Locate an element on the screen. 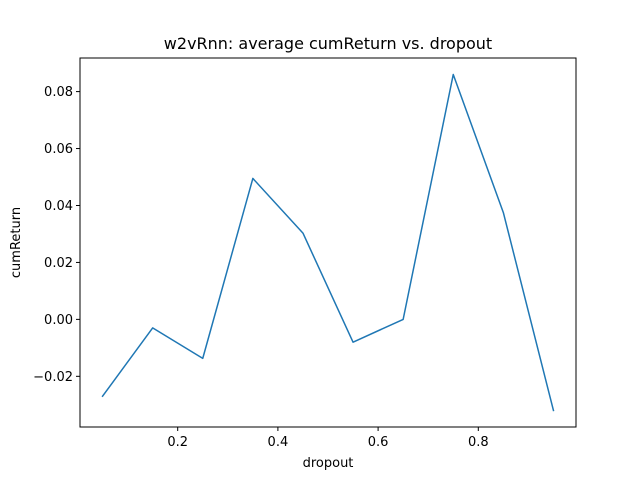 Image resolution: width=640 pixels, height=480 pixels. y-tick-label: 0.00 is located at coordinates (58, 320).